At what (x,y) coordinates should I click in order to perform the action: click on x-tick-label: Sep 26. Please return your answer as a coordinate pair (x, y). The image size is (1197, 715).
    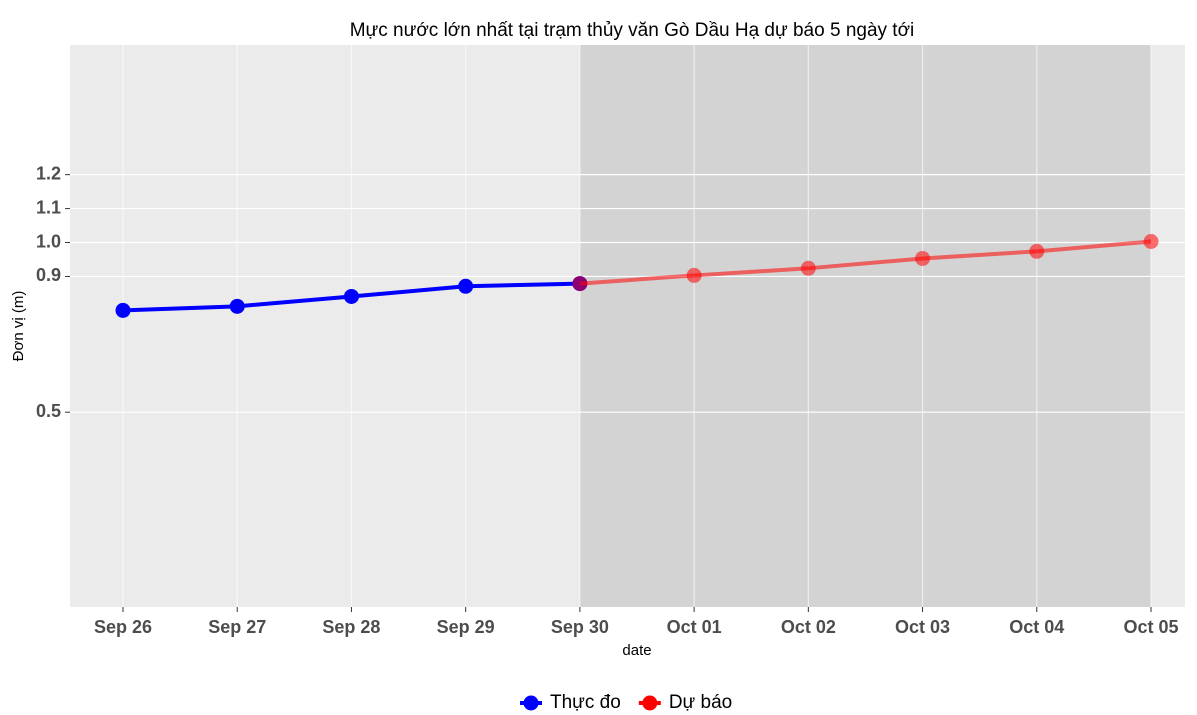
    Looking at the image, I should click on (123, 627).